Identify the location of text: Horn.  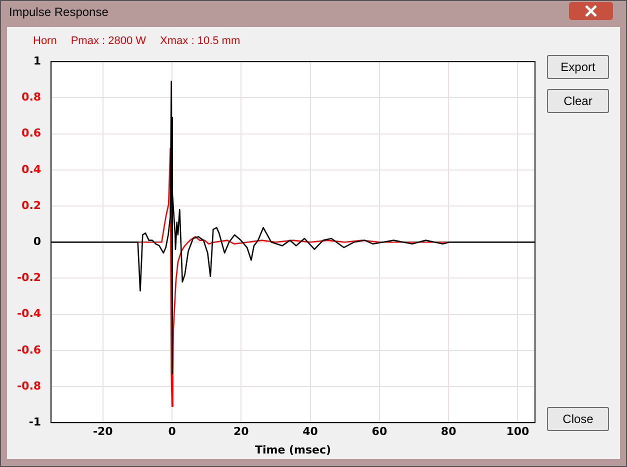
(45, 41).